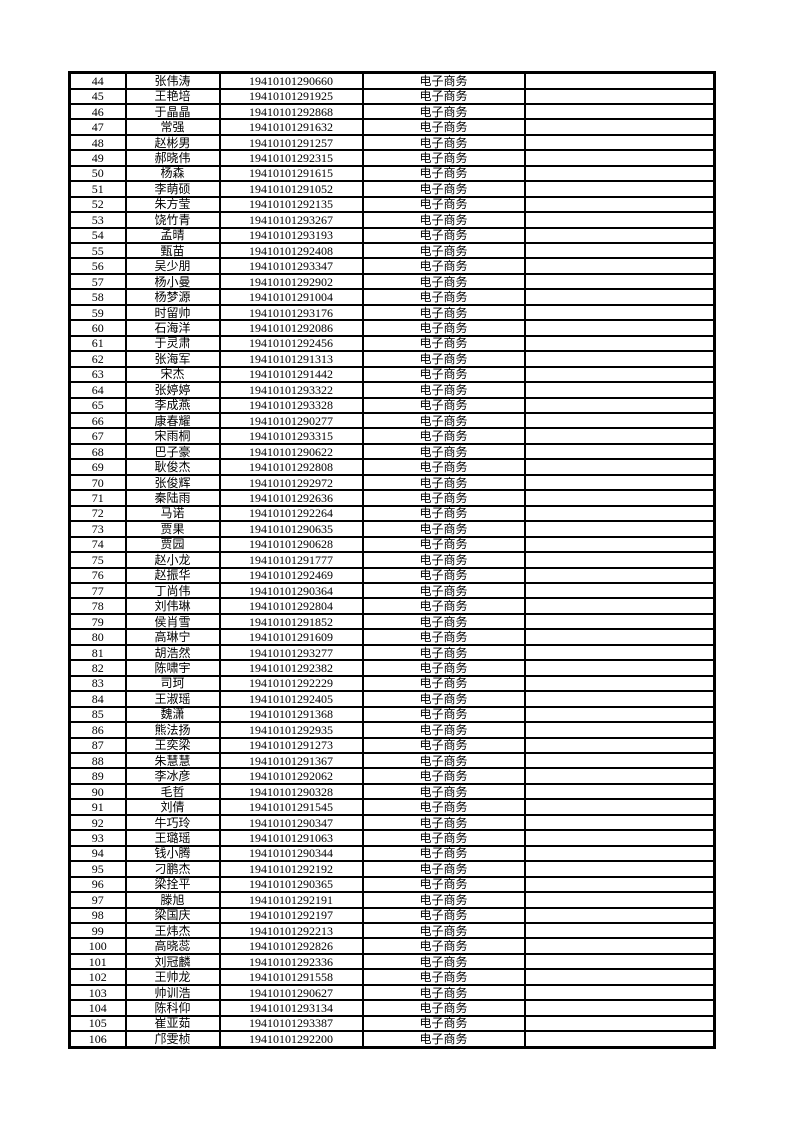 The width and height of the screenshot is (793, 1122). Describe the element at coordinates (172, 822) in the screenshot. I see `student-name-cell: 牛巧玲` at that location.